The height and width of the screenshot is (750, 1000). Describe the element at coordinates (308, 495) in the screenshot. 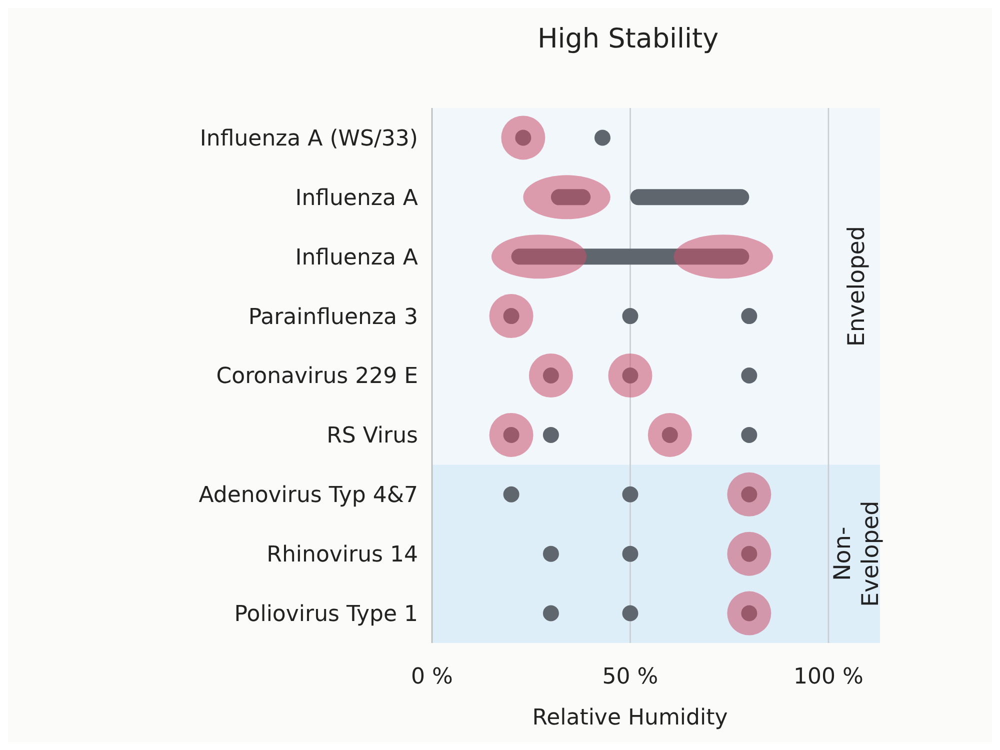

I see `y-tick-label: Adenovirus Typ 4&7` at that location.